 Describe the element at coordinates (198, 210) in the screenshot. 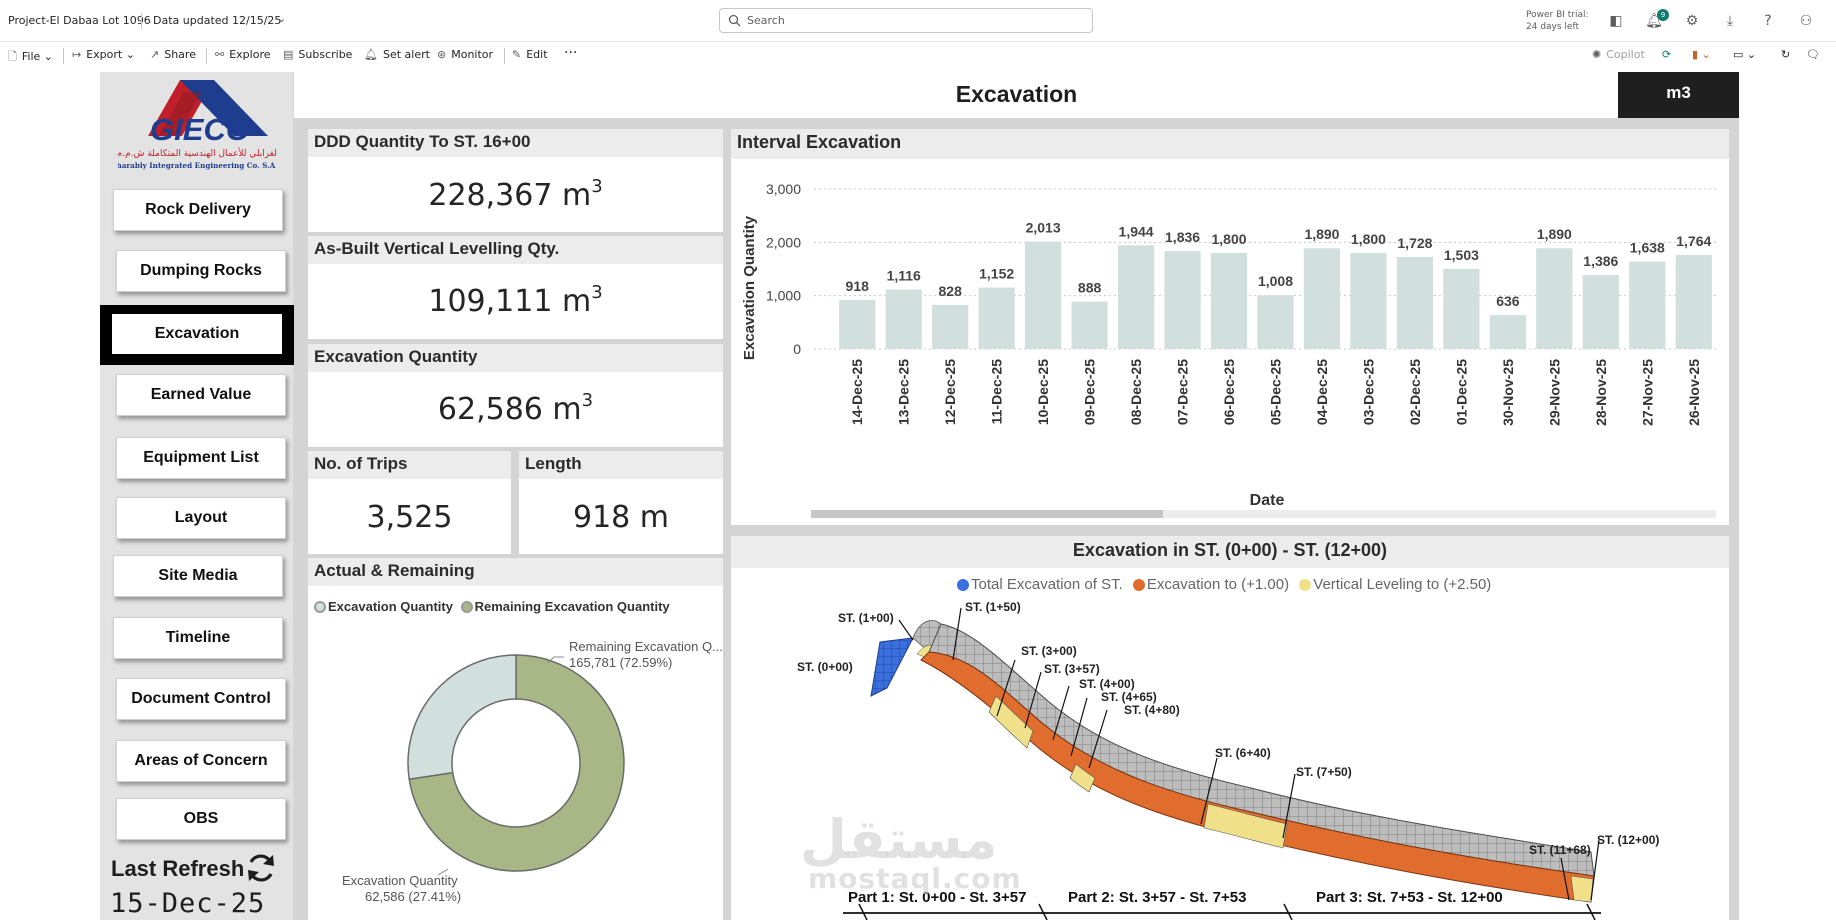

I see `nav-rock-delivery: Rock Delivery` at that location.